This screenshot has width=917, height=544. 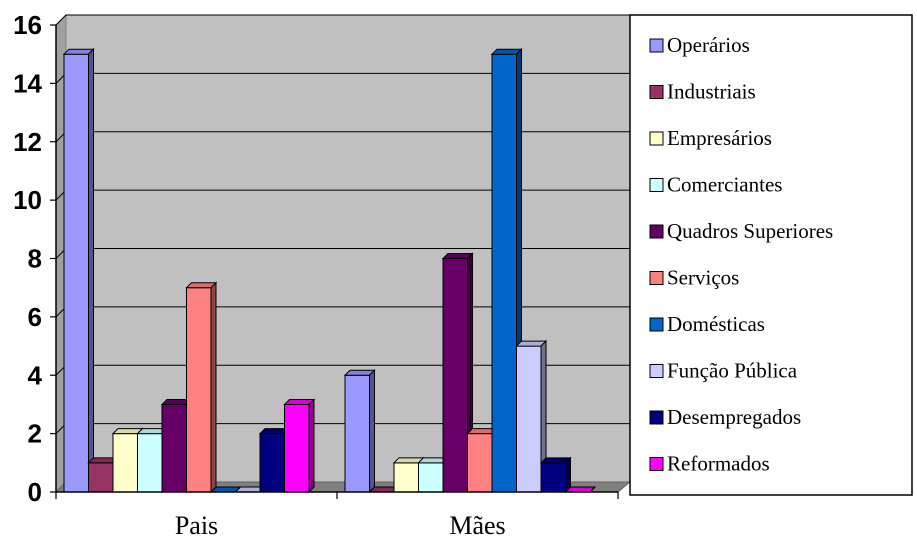 I want to click on legend-item: Domésticas, so click(x=707, y=324).